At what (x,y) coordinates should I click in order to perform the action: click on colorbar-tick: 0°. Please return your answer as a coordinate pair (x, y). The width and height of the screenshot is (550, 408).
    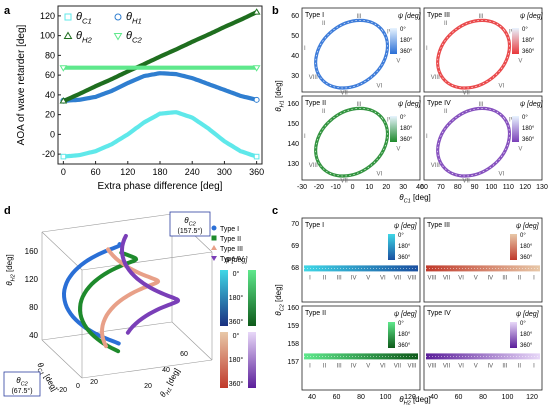
    Looking at the image, I should click on (236, 336).